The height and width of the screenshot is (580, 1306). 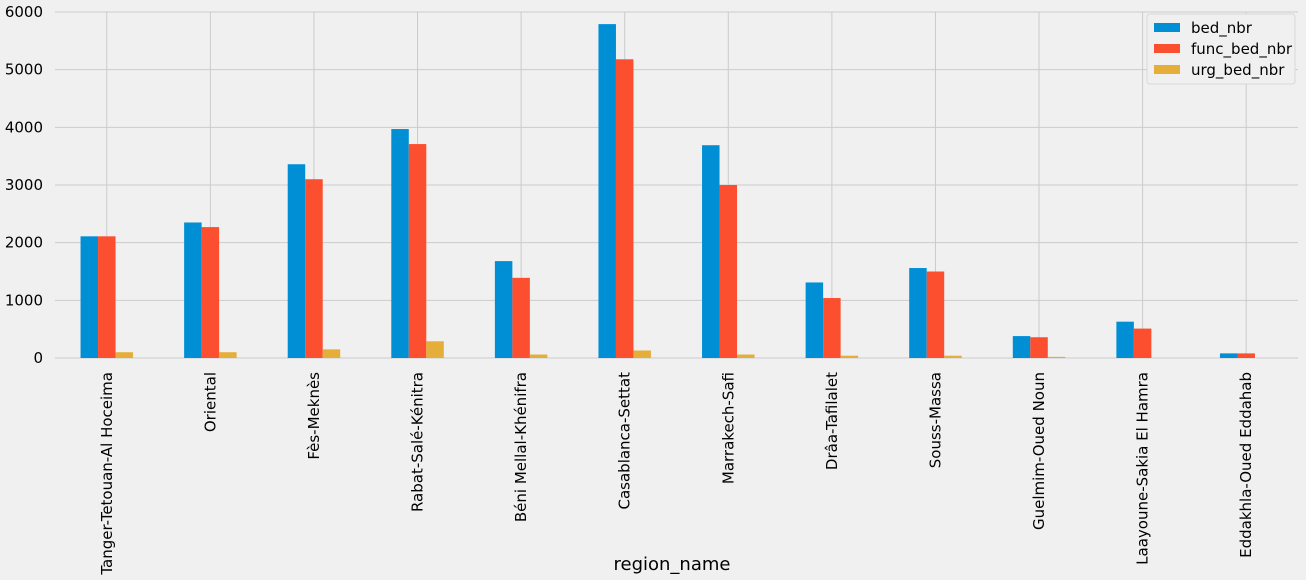 What do you see at coordinates (1039, 451) in the screenshot?
I see `x-tick-label: Guelmim-Oued Noun` at bounding box center [1039, 451].